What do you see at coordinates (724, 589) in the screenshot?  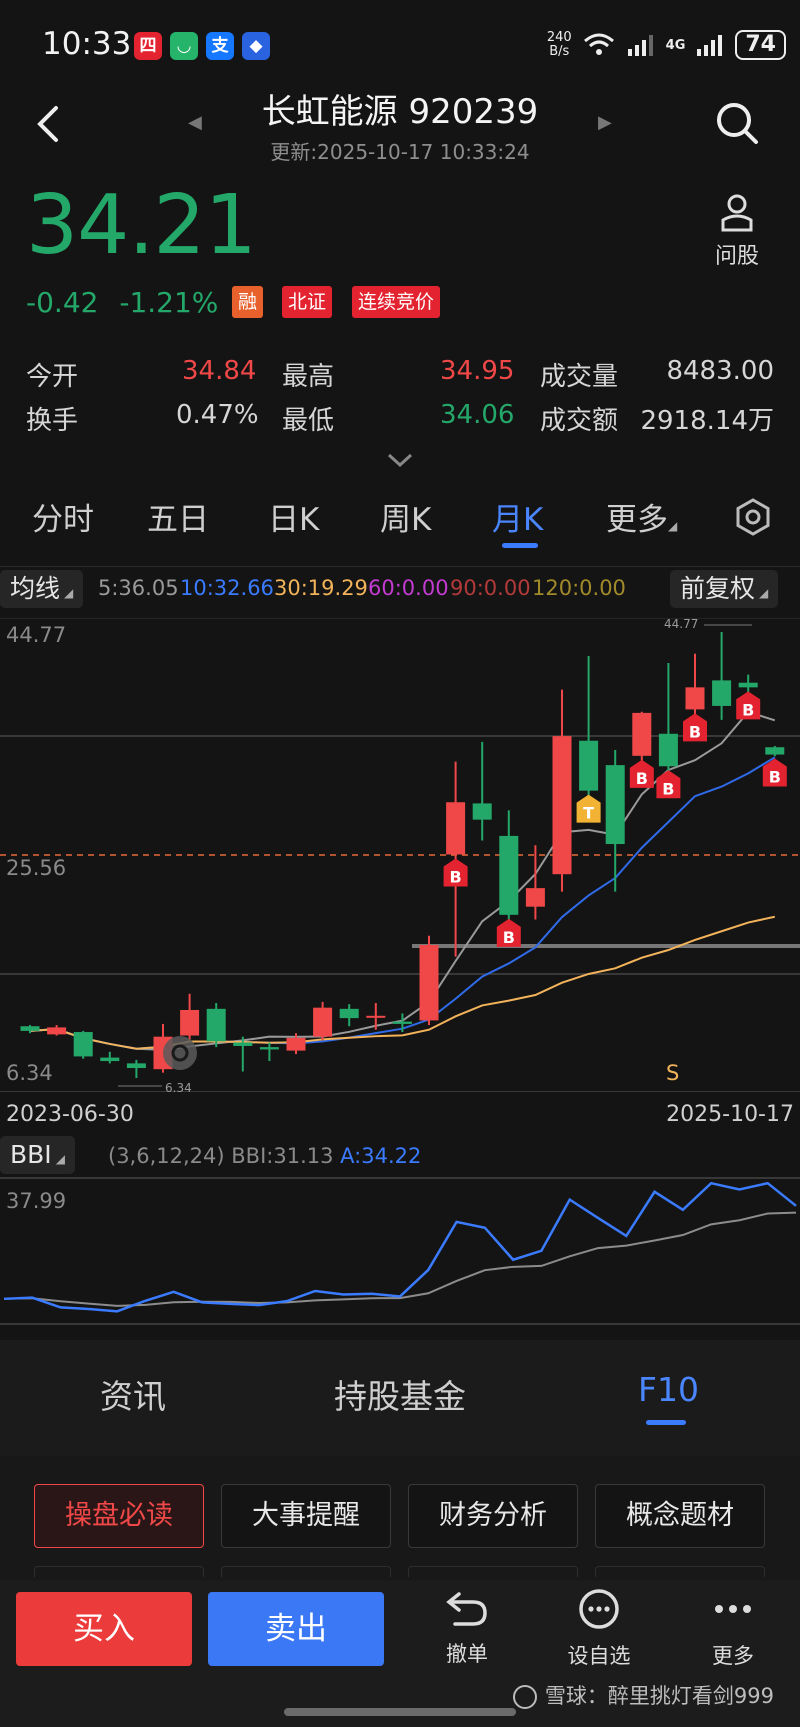 I see `price-adjust-selector: 前复权 ◢` at bounding box center [724, 589].